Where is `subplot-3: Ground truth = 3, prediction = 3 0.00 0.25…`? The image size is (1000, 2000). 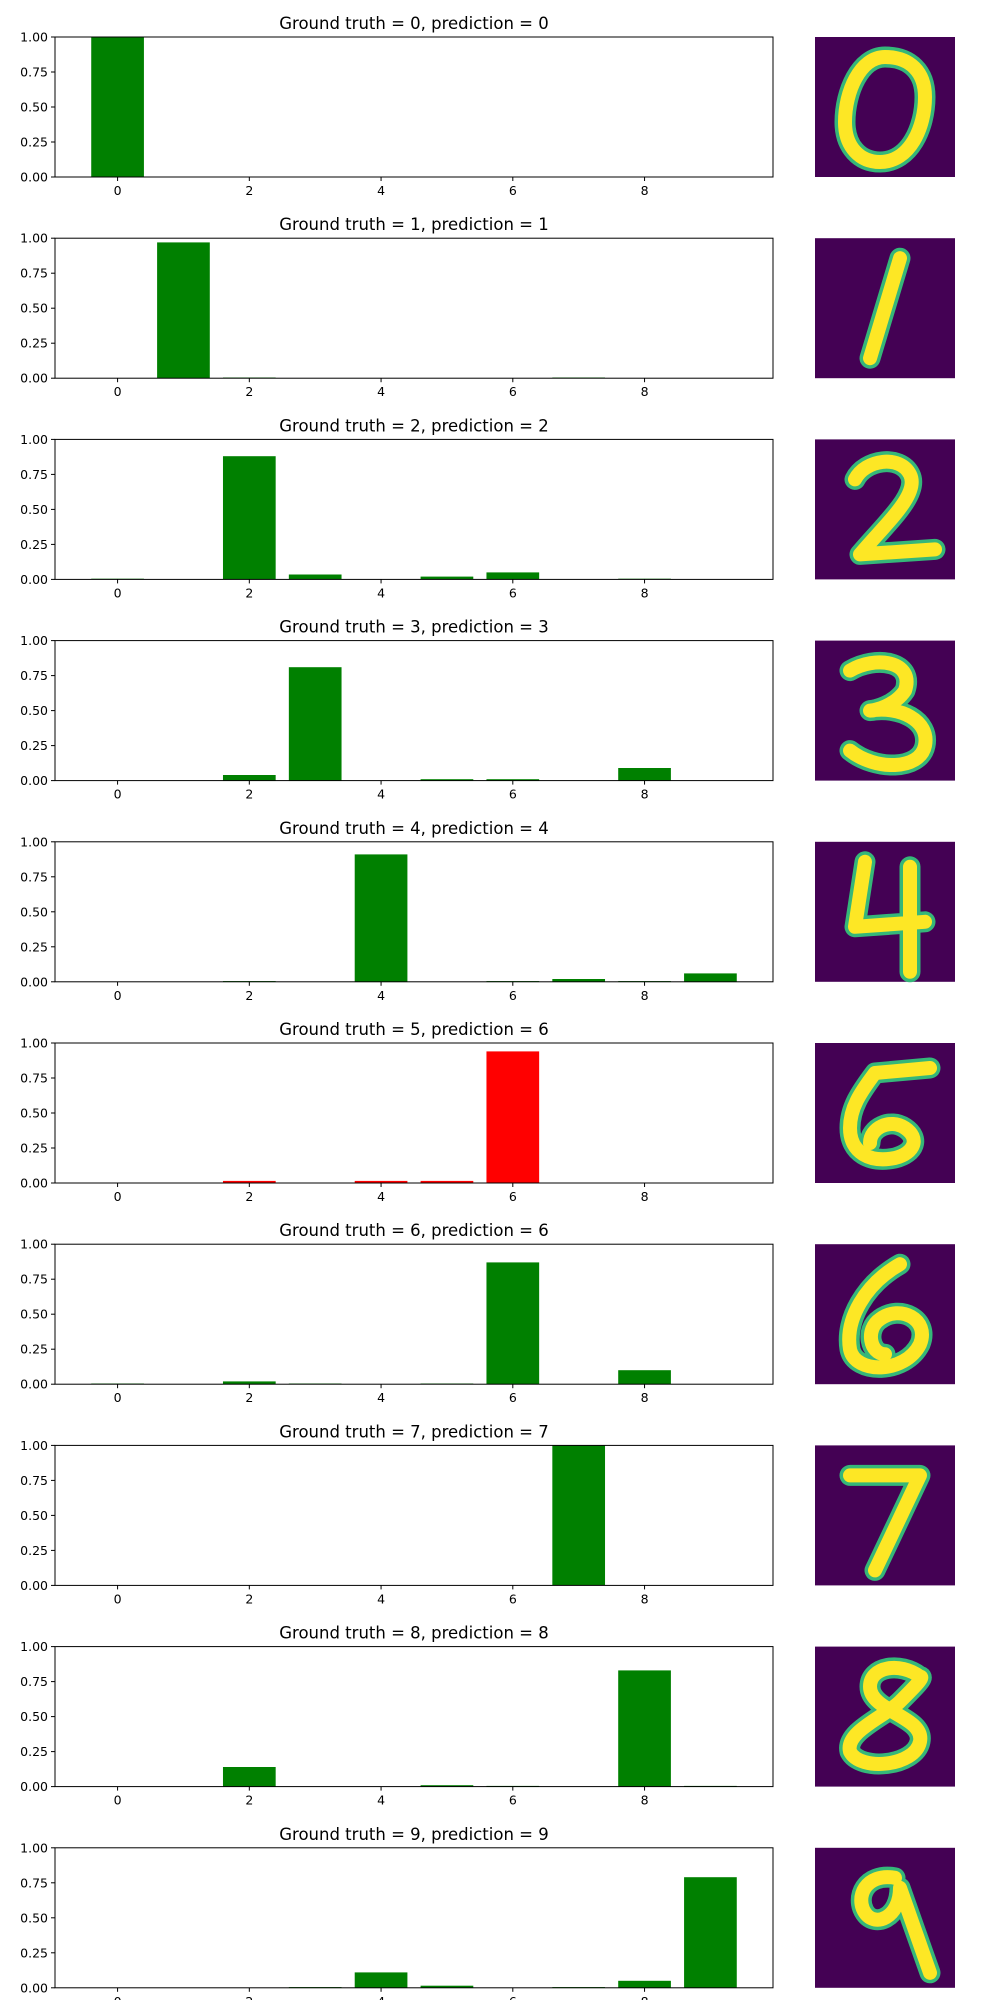
subplot-3: Ground truth = 3, prediction = 3 0.00 0.25… is located at coordinates (487, 710).